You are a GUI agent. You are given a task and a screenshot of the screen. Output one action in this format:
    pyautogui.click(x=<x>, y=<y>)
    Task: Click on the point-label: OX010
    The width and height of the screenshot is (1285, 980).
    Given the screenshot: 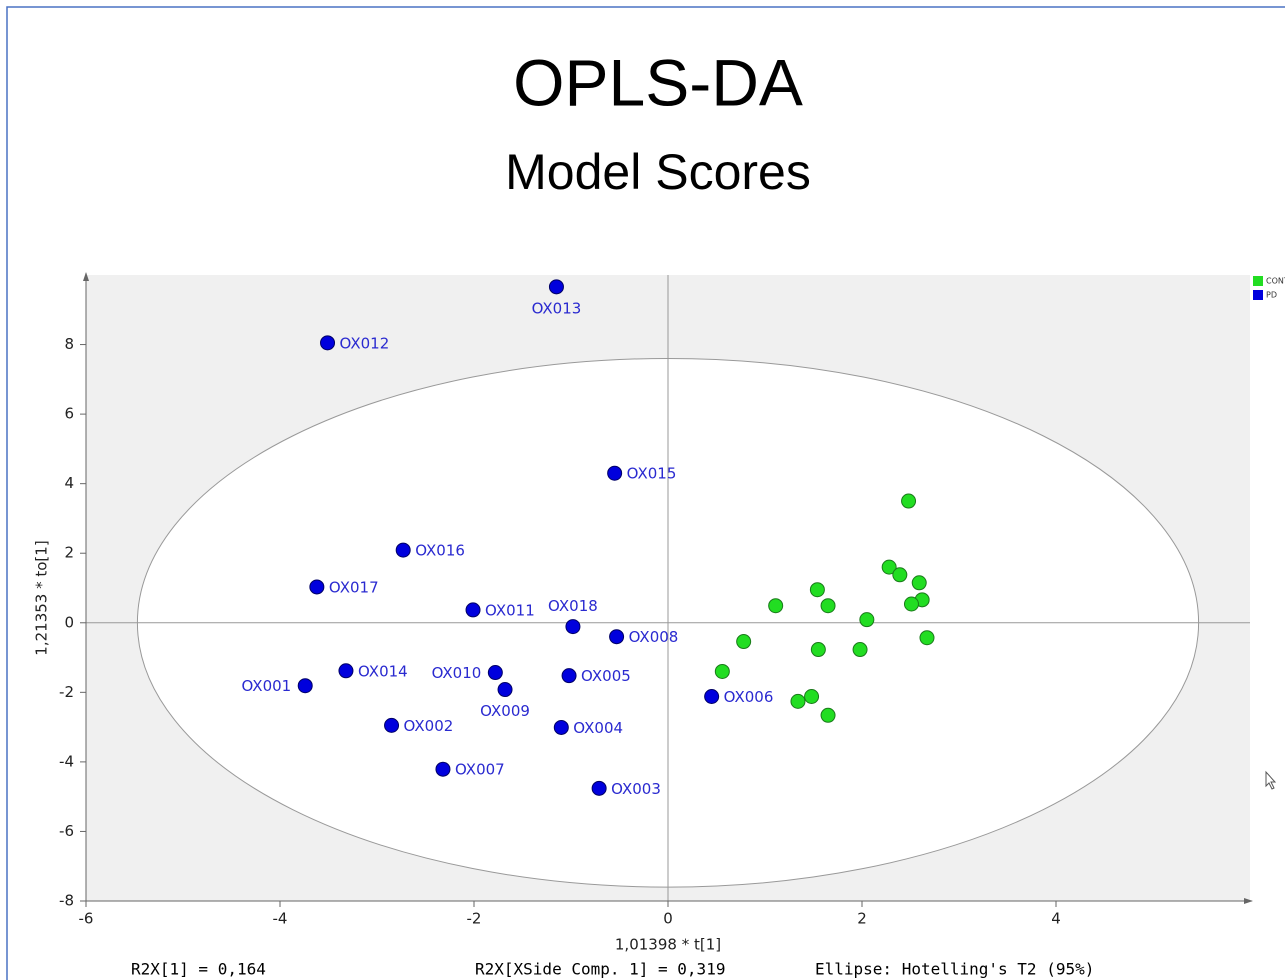 What is the action you would take?
    pyautogui.click(x=457, y=673)
    